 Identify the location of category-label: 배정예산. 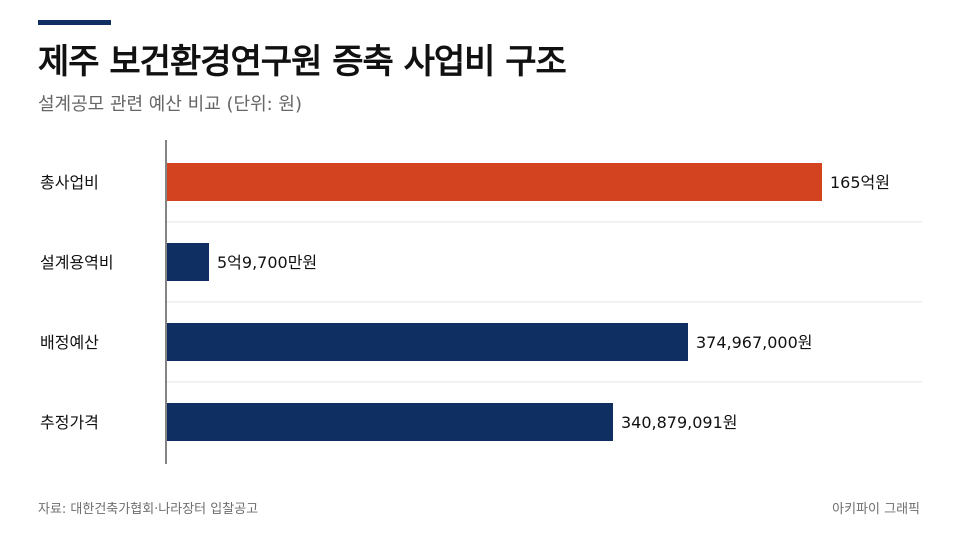
(69, 342).